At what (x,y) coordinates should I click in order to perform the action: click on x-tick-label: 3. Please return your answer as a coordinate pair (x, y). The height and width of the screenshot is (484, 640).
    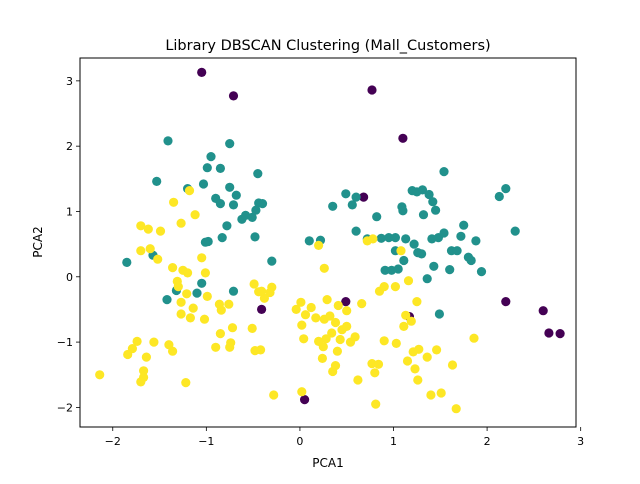
    Looking at the image, I should click on (580, 441).